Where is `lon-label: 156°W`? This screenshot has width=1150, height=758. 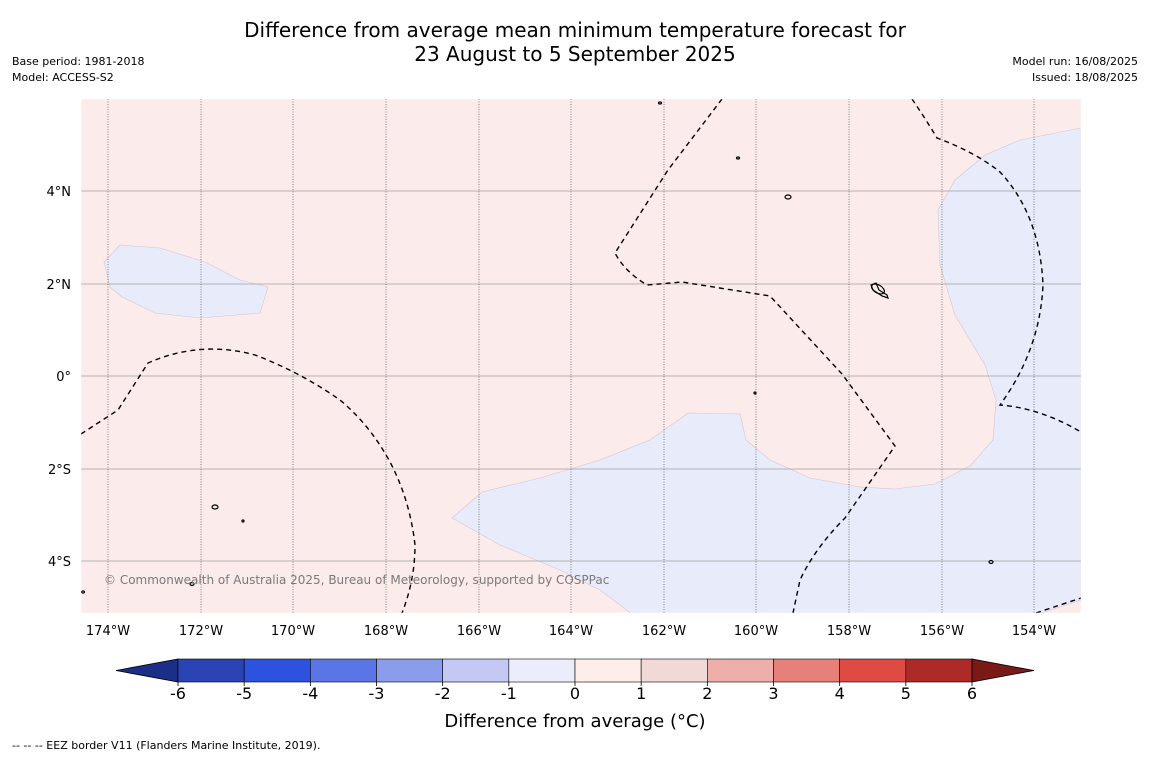
lon-label: 156°W is located at coordinates (942, 631).